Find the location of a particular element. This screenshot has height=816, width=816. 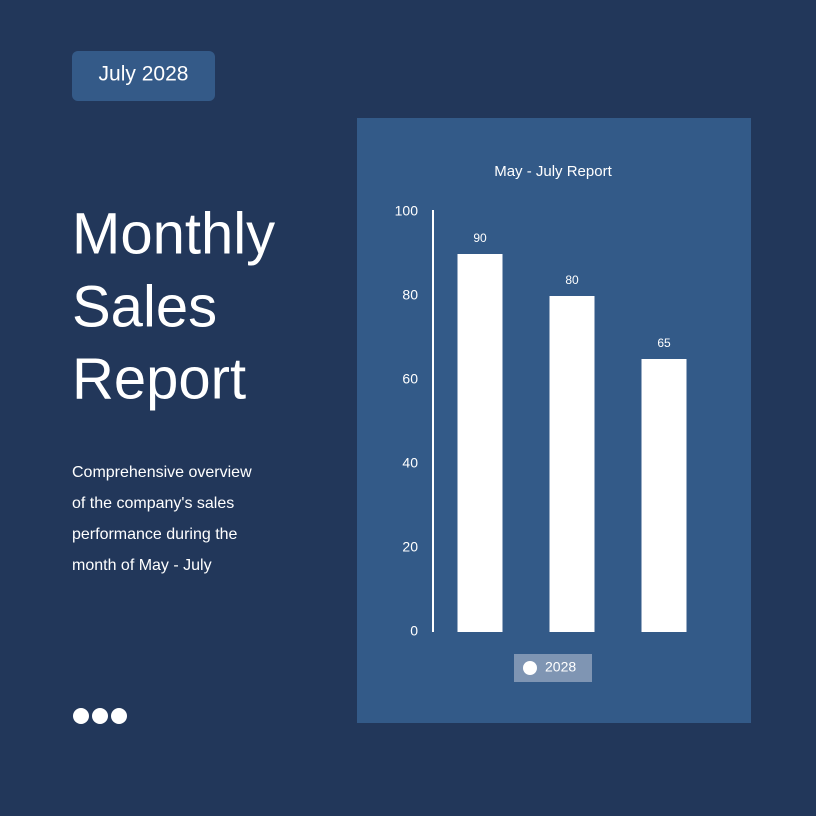

data-label: 65 is located at coordinates (664, 343).